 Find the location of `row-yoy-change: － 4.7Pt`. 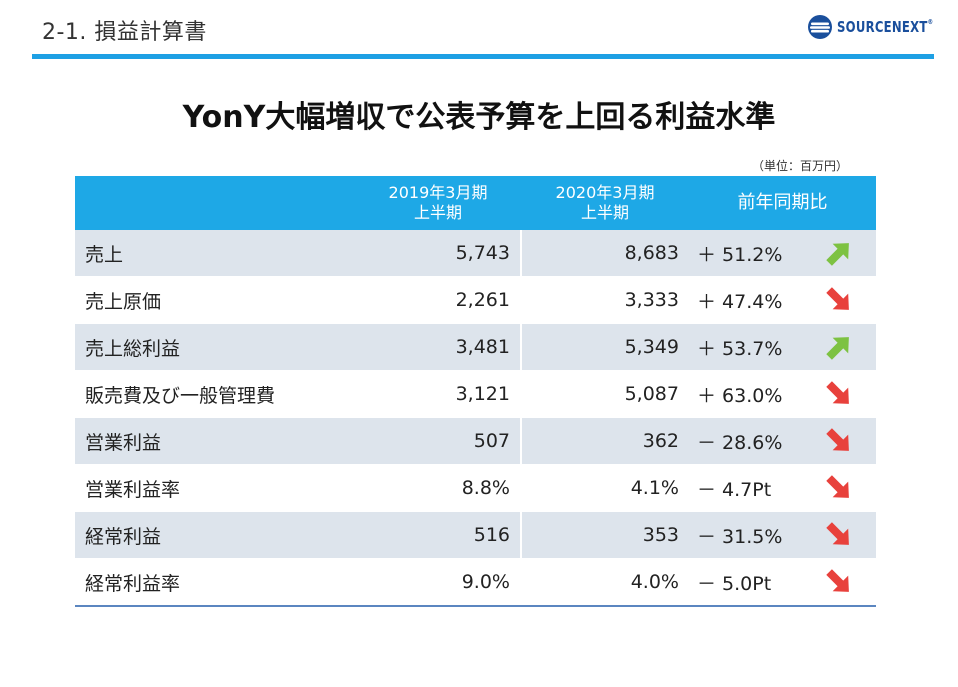

row-yoy-change: － 4.7Pt is located at coordinates (745, 488).